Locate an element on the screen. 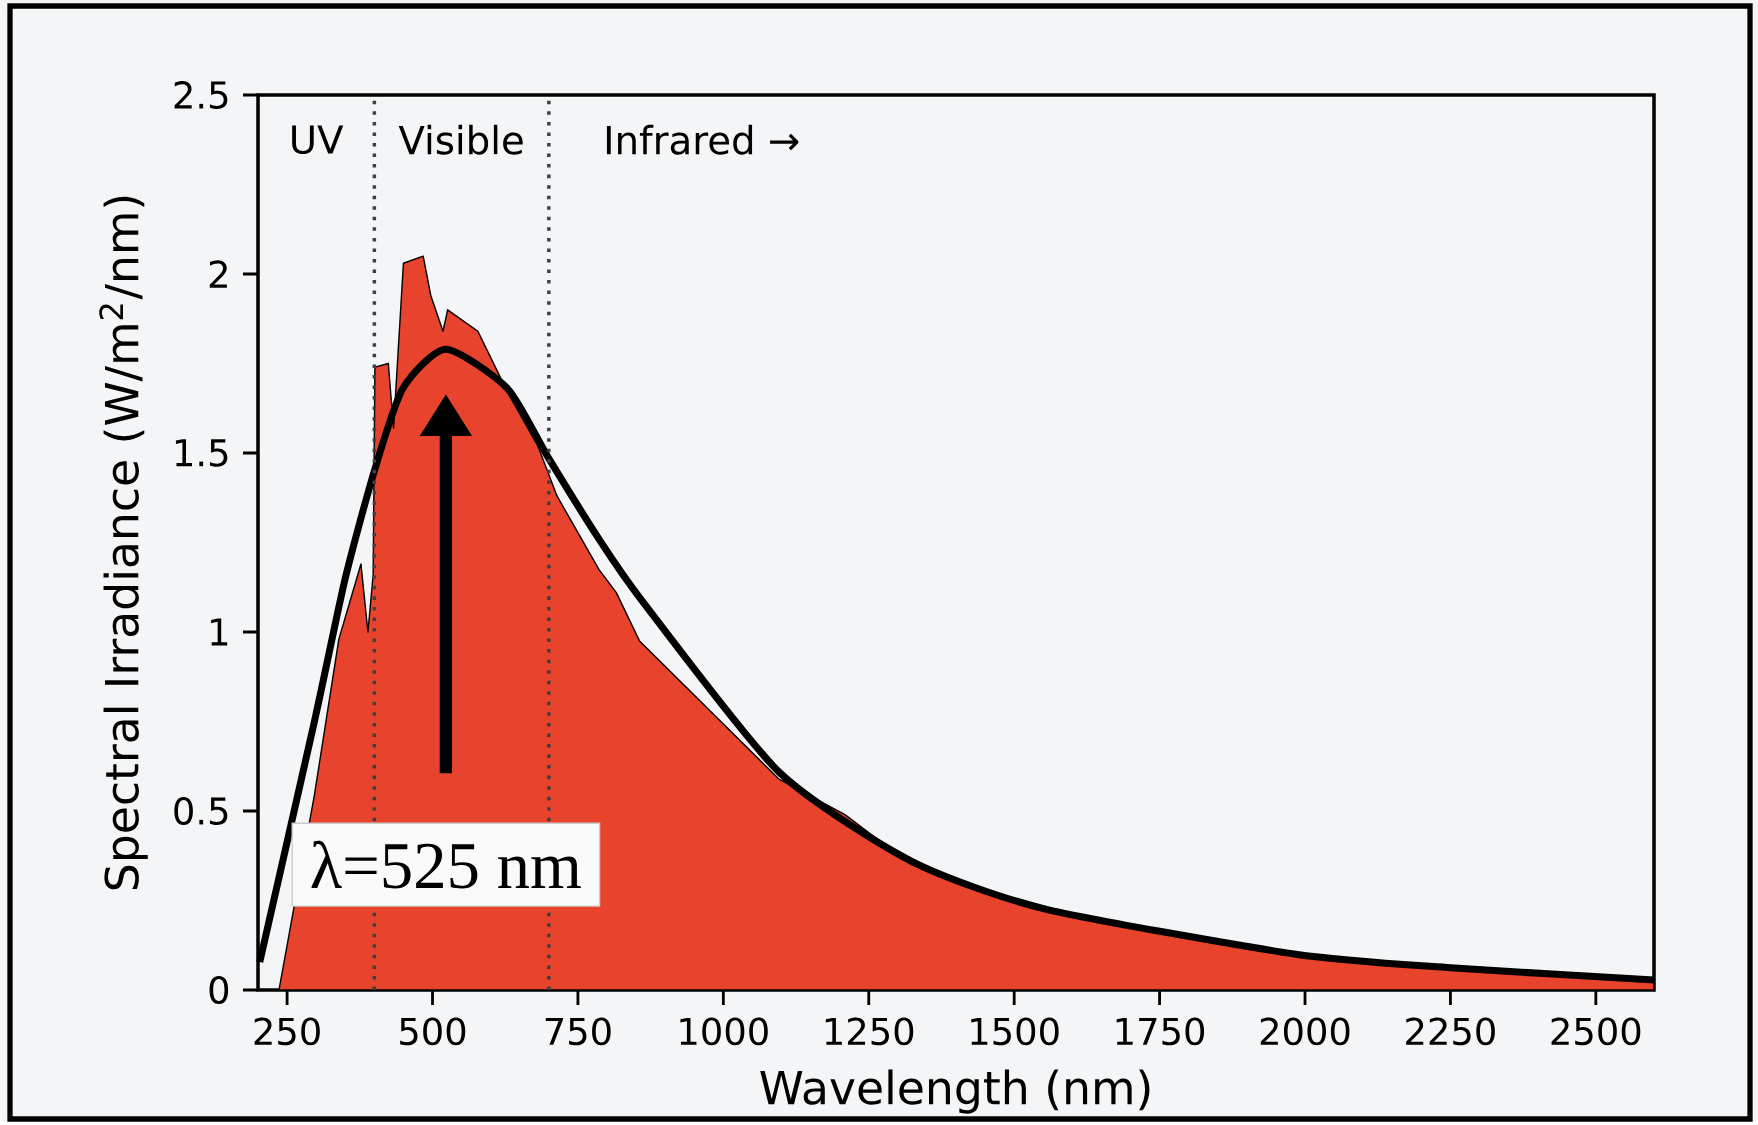 This screenshot has width=1758, height=1125. x-tick-label: 2000 is located at coordinates (1305, 1031).